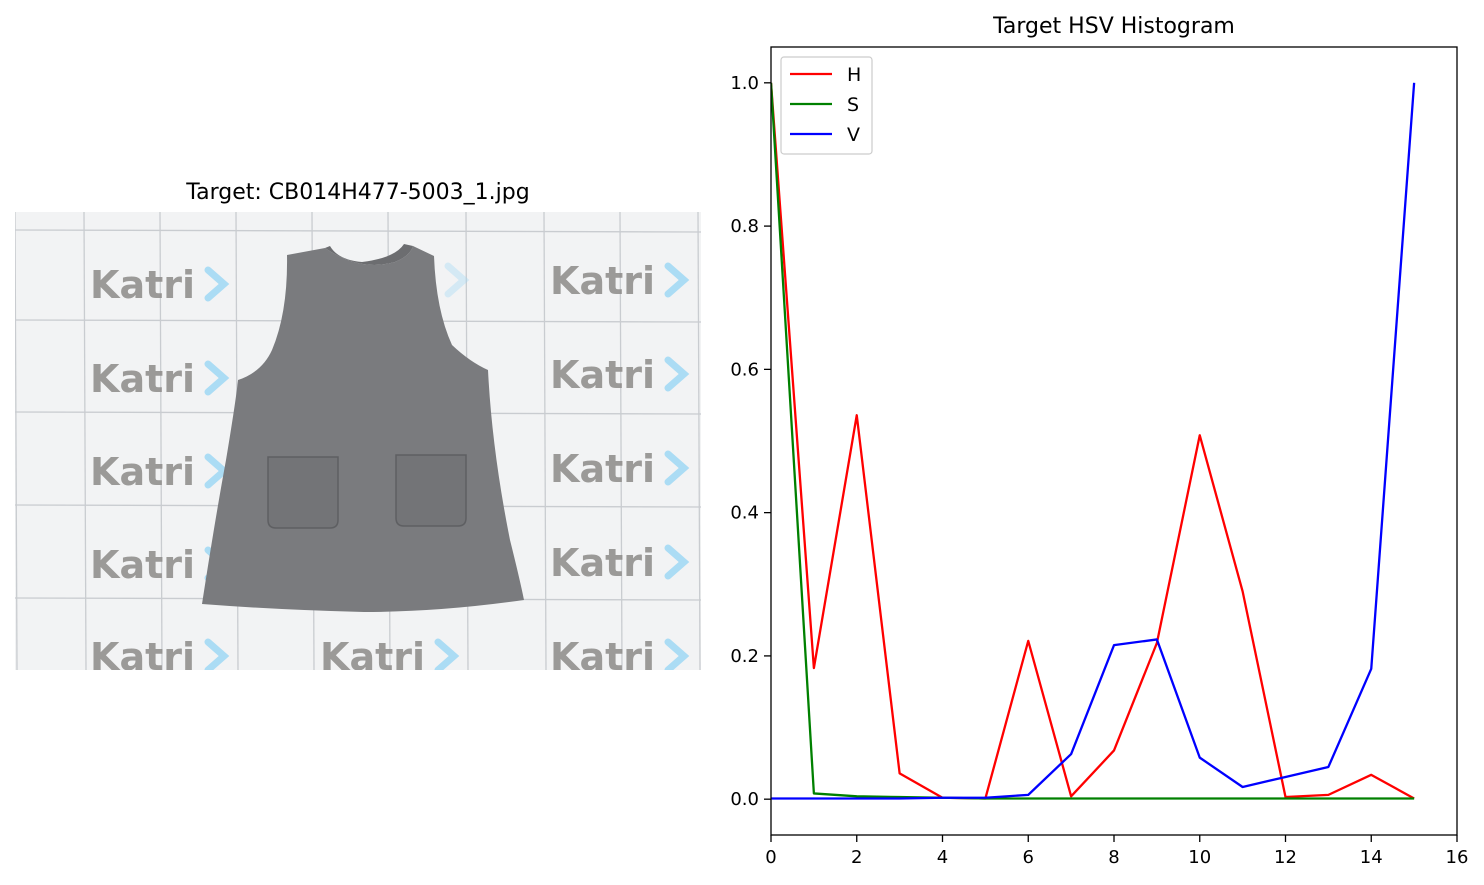  Describe the element at coordinates (942, 857) in the screenshot. I see `x-tick-label: 4` at that location.